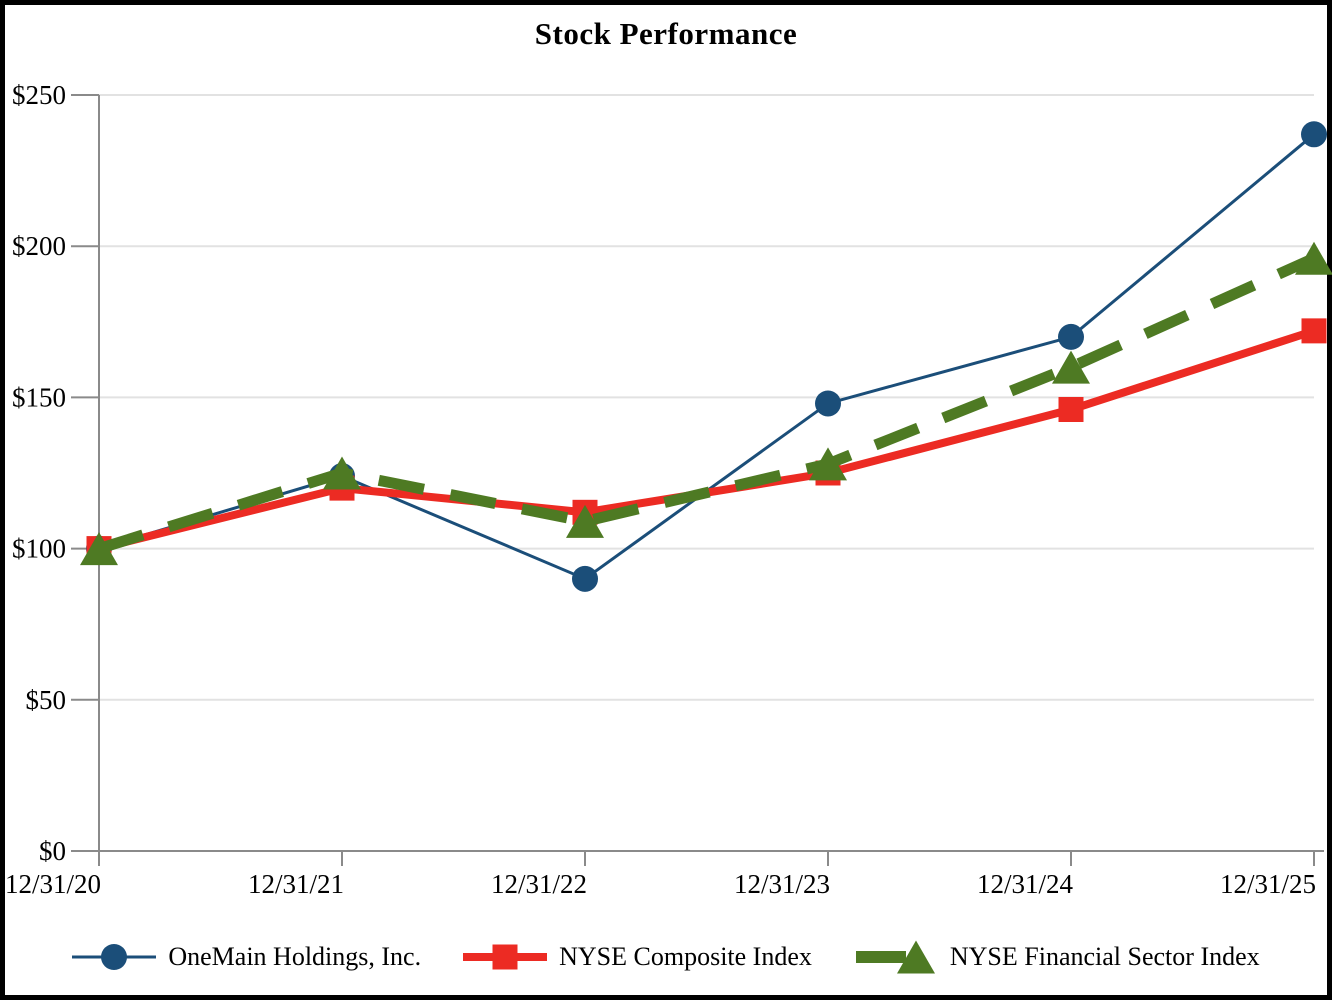  What do you see at coordinates (39, 246) in the screenshot?
I see `y-tick-label: $200` at bounding box center [39, 246].